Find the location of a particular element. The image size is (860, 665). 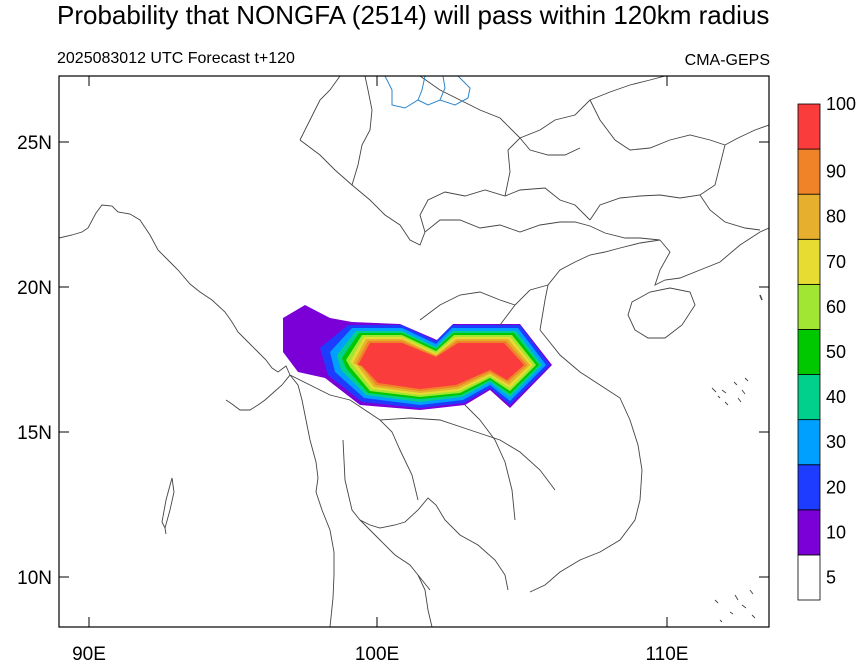

probability-contours is located at coordinates (417, 357).